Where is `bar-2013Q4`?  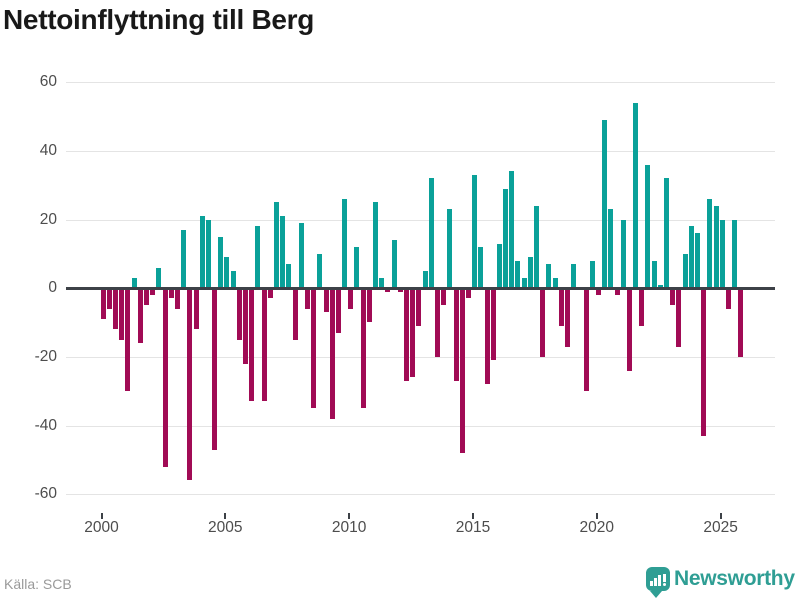
bar-2013Q4 is located at coordinates (444, 297).